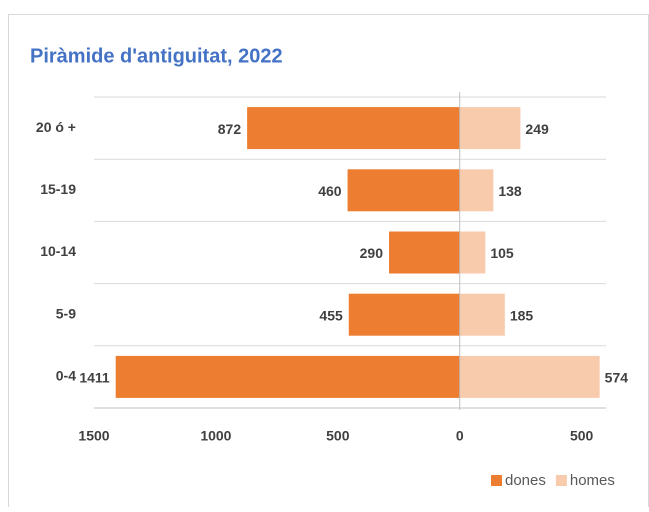 This screenshot has height=512, width=649. I want to click on y-tick-label: 20 ó +, so click(56, 127).